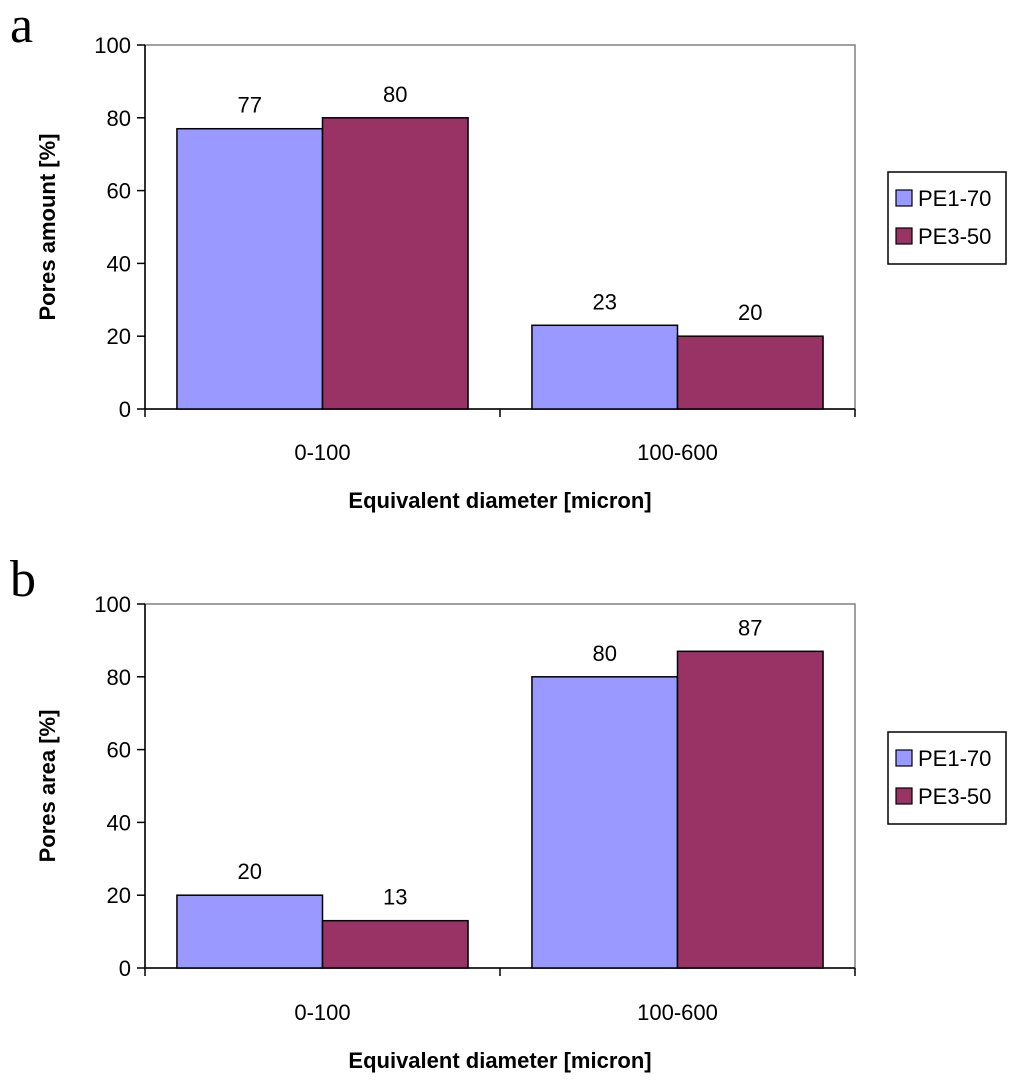 This screenshot has height=1080, width=1025. Describe the element at coordinates (604, 301) in the screenshot. I see `data-label: 23` at that location.